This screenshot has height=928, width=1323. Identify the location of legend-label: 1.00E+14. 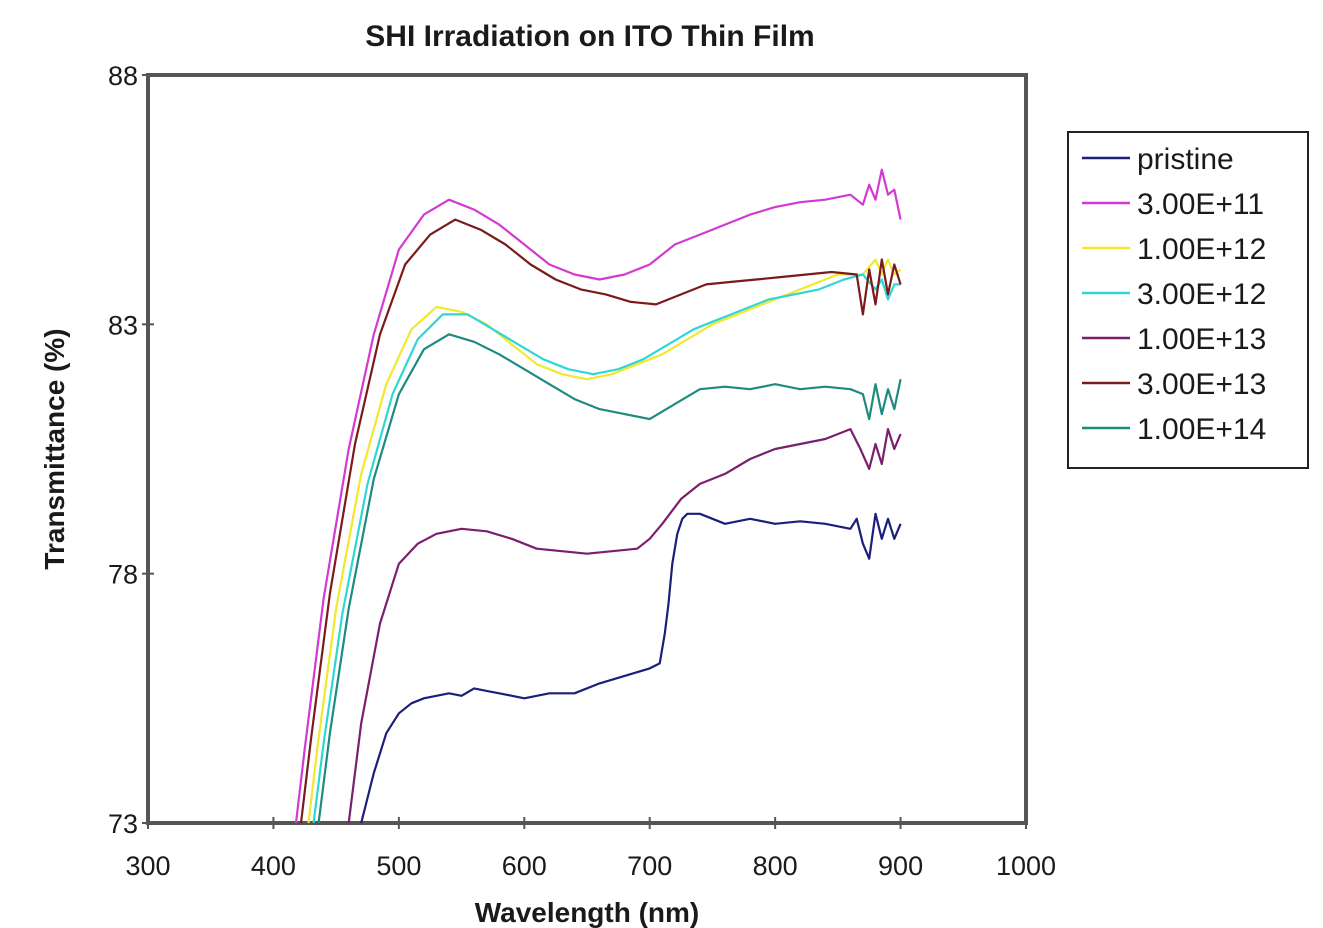
(1201, 429).